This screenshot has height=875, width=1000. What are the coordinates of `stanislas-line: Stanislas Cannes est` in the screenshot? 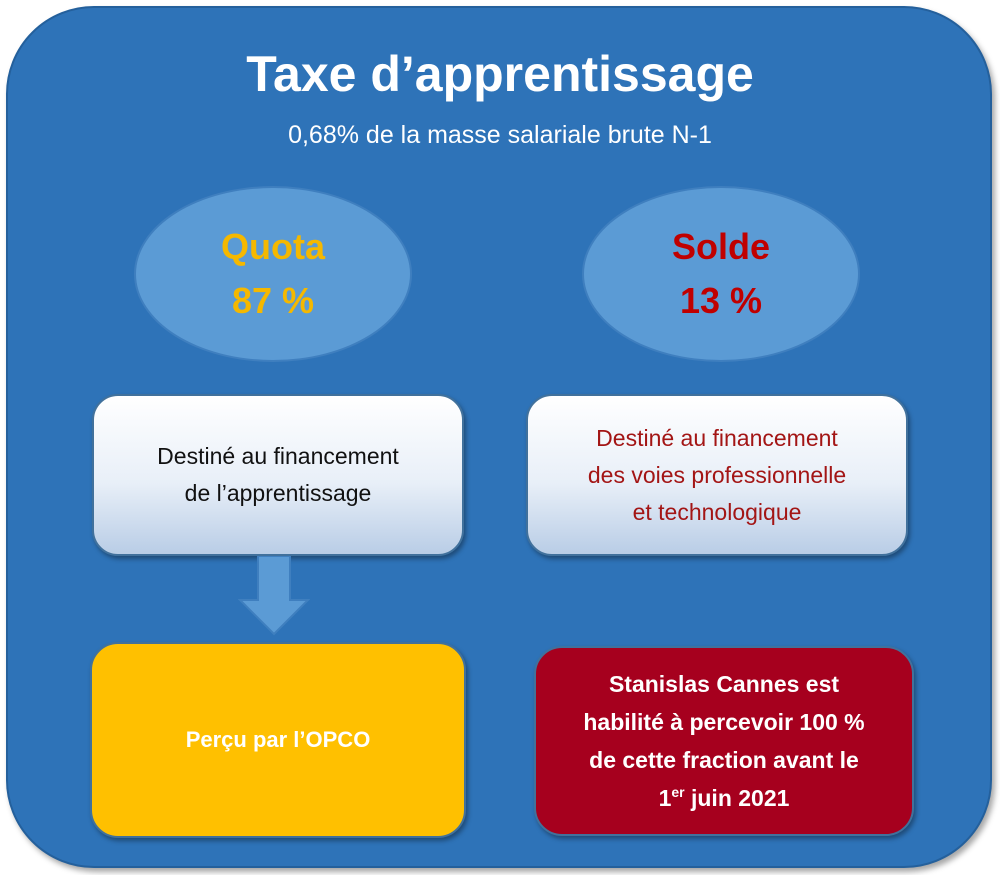 It's located at (724, 684).